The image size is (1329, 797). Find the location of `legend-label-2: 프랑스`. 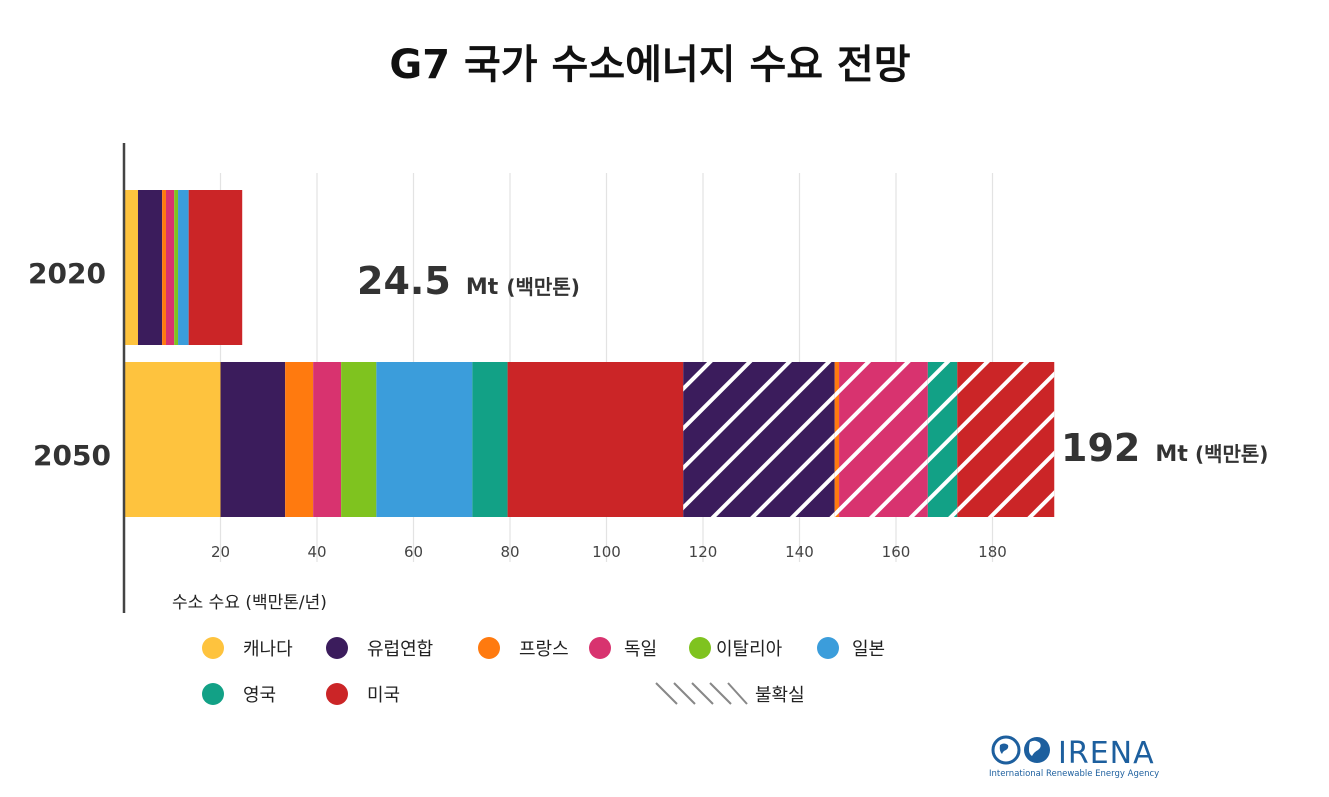

legend-label-2: 프랑스 is located at coordinates (544, 649).